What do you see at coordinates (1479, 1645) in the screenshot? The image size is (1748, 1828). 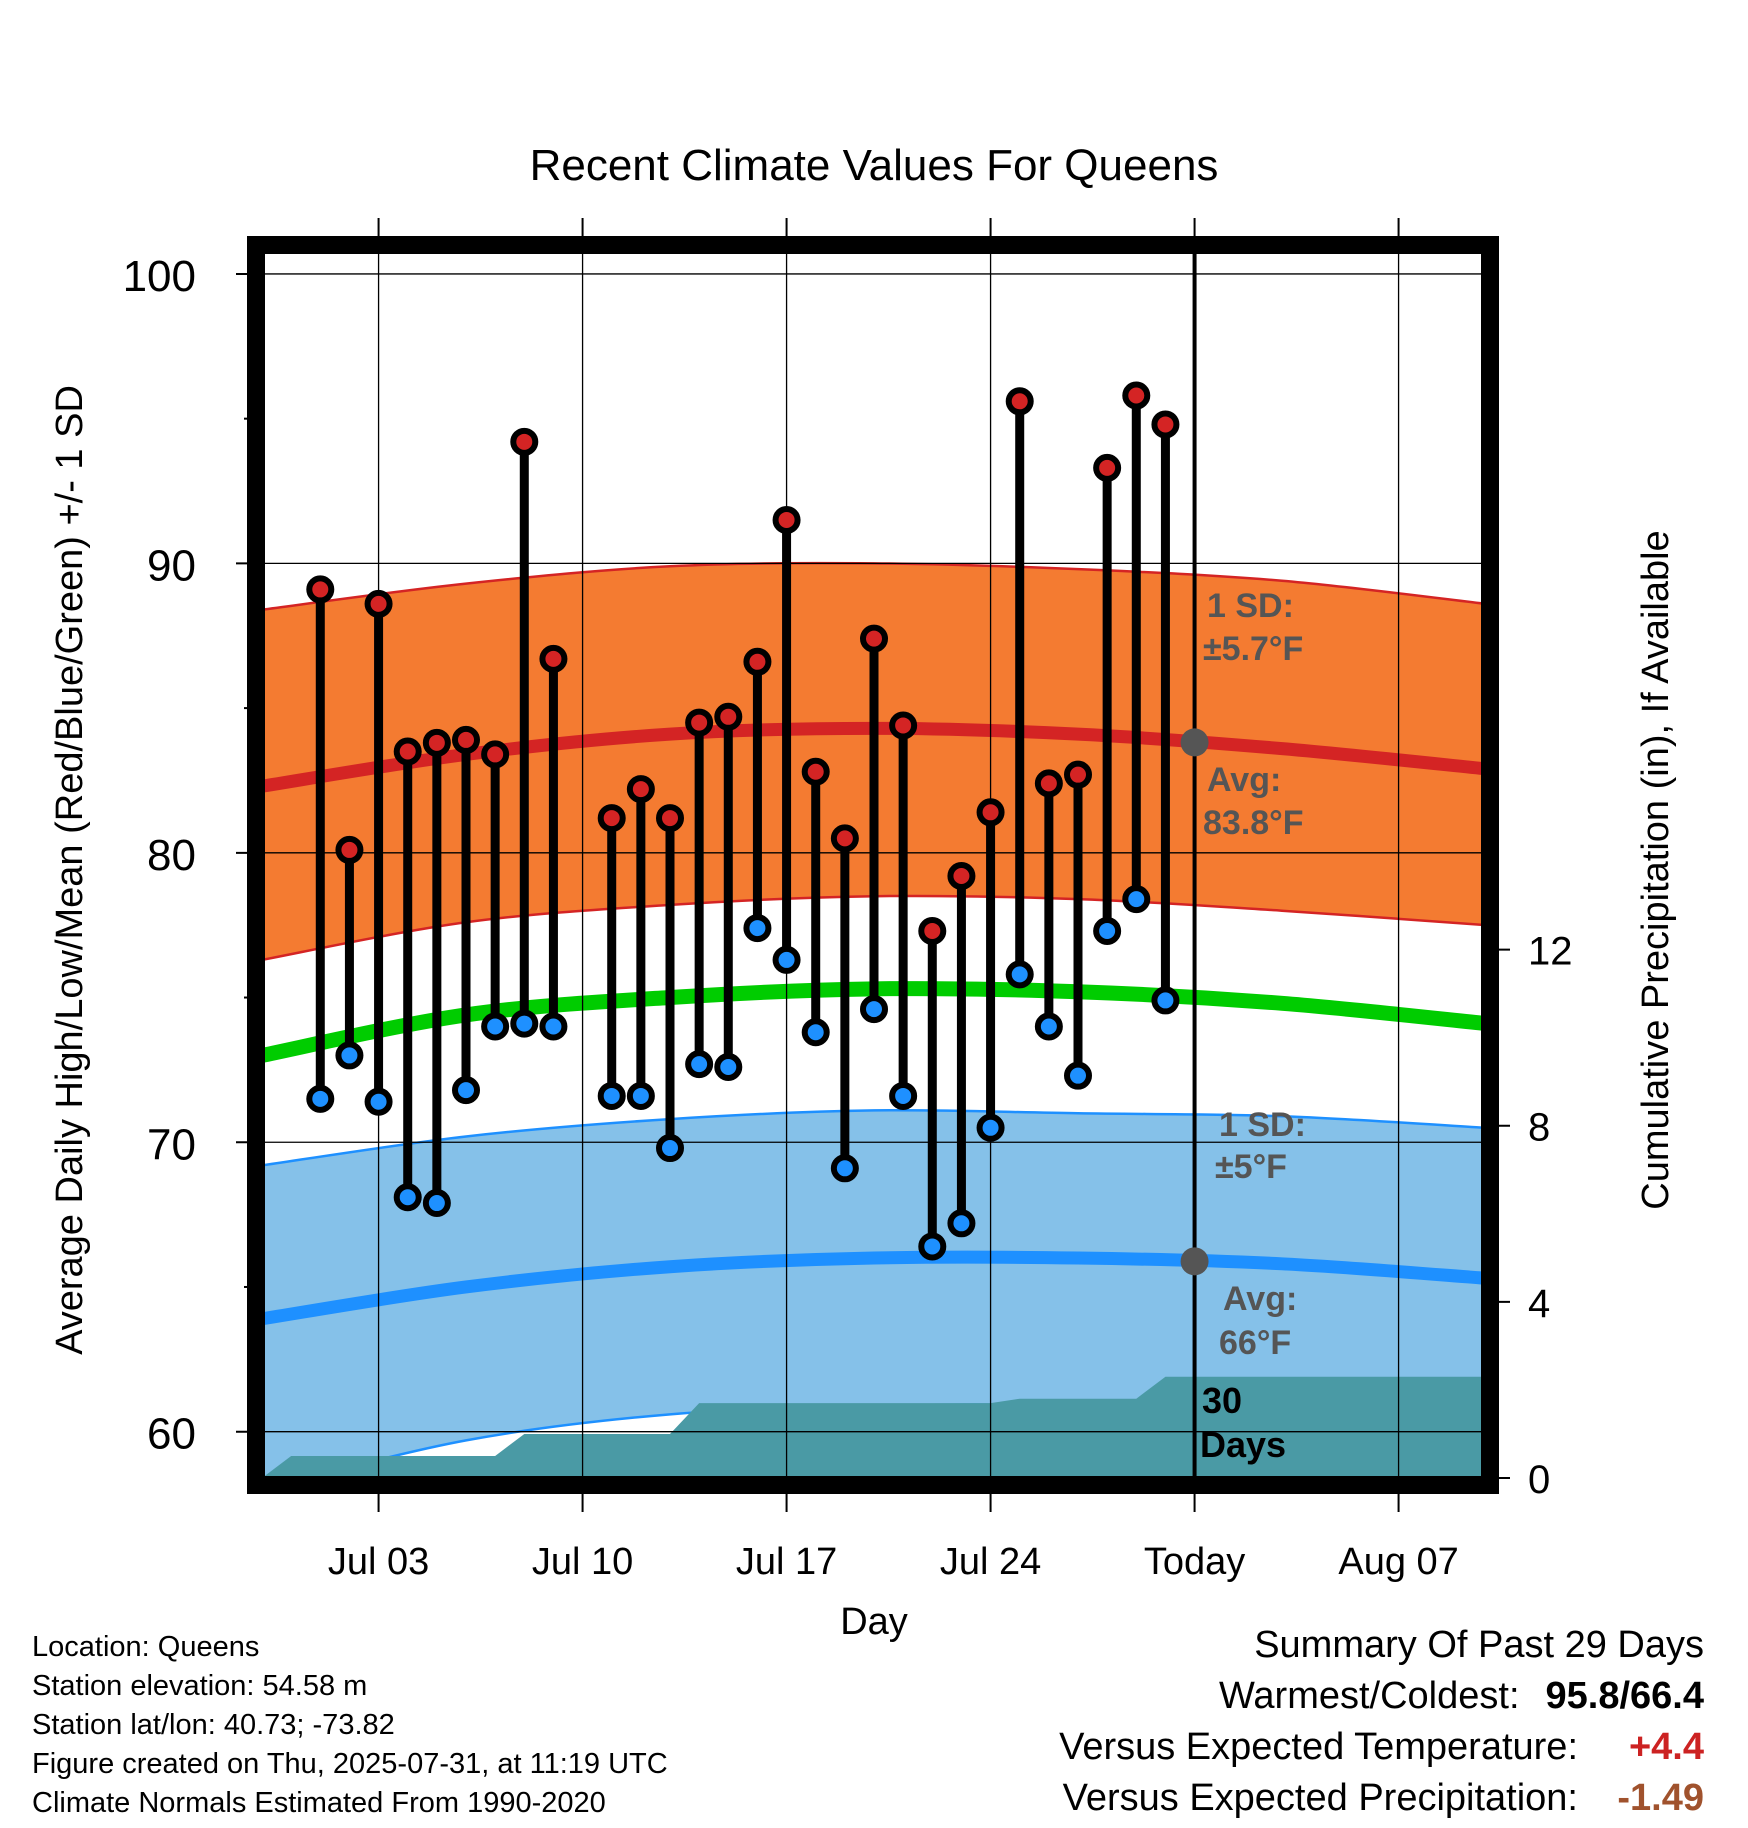 I see `summary-title: Summary Of Past 29 Days` at bounding box center [1479, 1645].